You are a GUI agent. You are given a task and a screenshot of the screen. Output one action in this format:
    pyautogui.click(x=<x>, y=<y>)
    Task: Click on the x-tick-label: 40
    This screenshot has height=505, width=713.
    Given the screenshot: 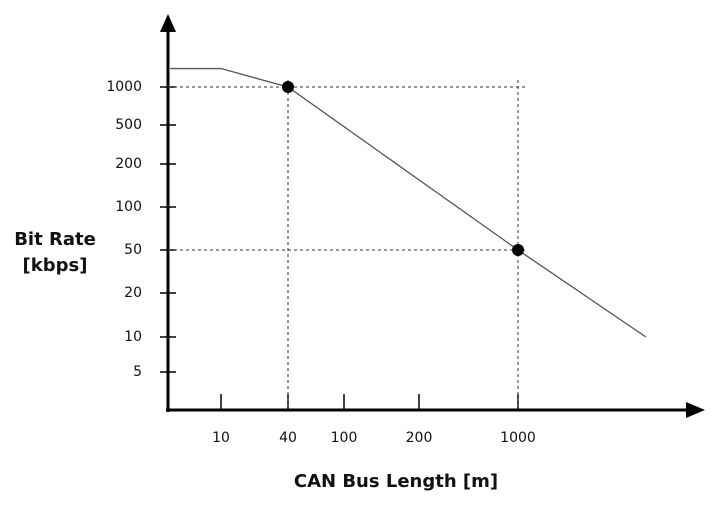 What is the action you would take?
    pyautogui.click(x=288, y=438)
    